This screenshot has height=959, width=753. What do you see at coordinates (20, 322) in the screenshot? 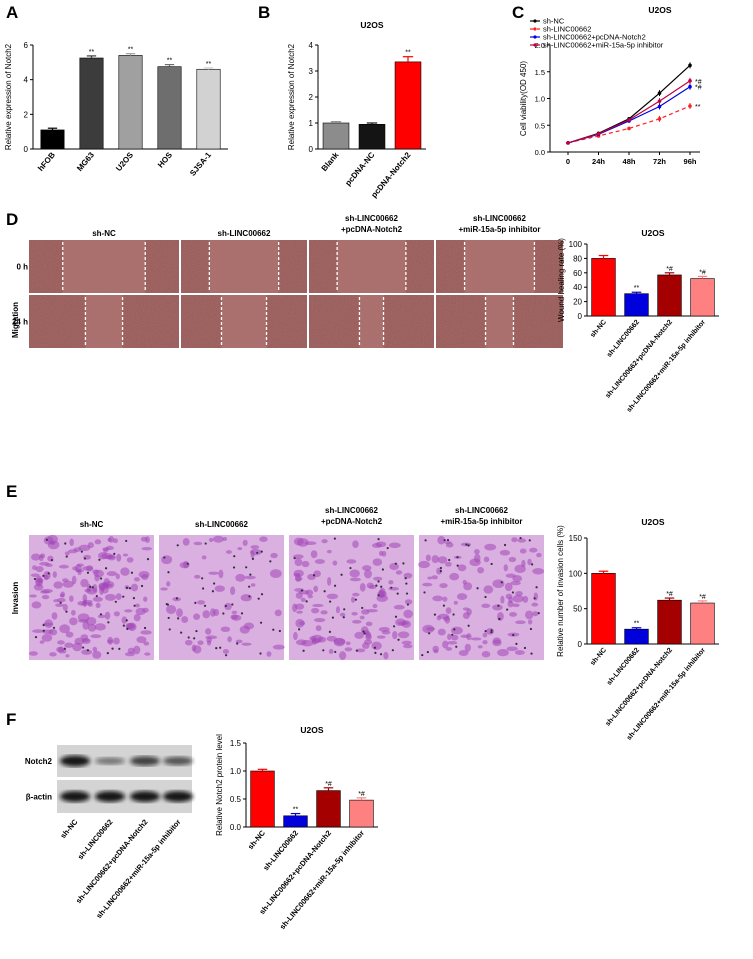
I see `wound-row-label: 24 h` at bounding box center [20, 322].